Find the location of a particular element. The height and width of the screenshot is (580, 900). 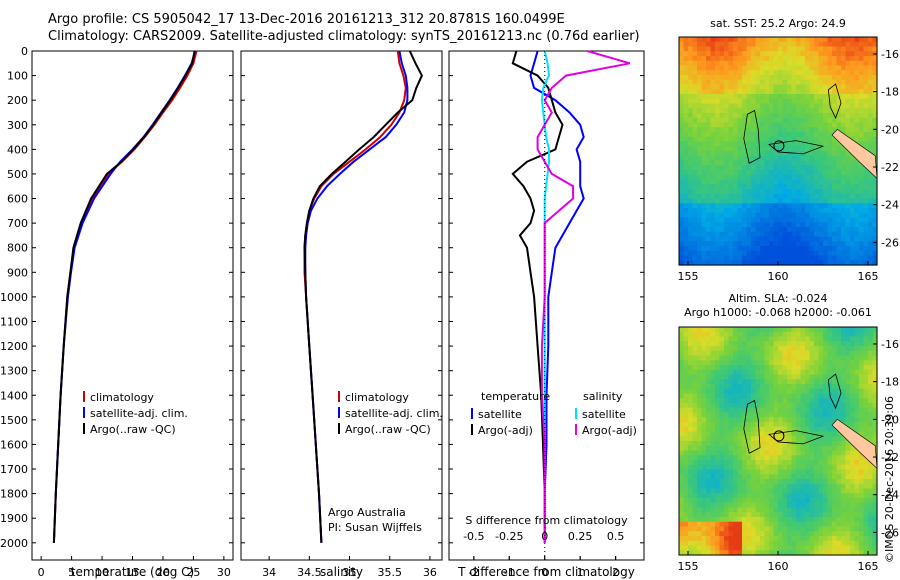

argo-position-marker is located at coordinates (779, 146).